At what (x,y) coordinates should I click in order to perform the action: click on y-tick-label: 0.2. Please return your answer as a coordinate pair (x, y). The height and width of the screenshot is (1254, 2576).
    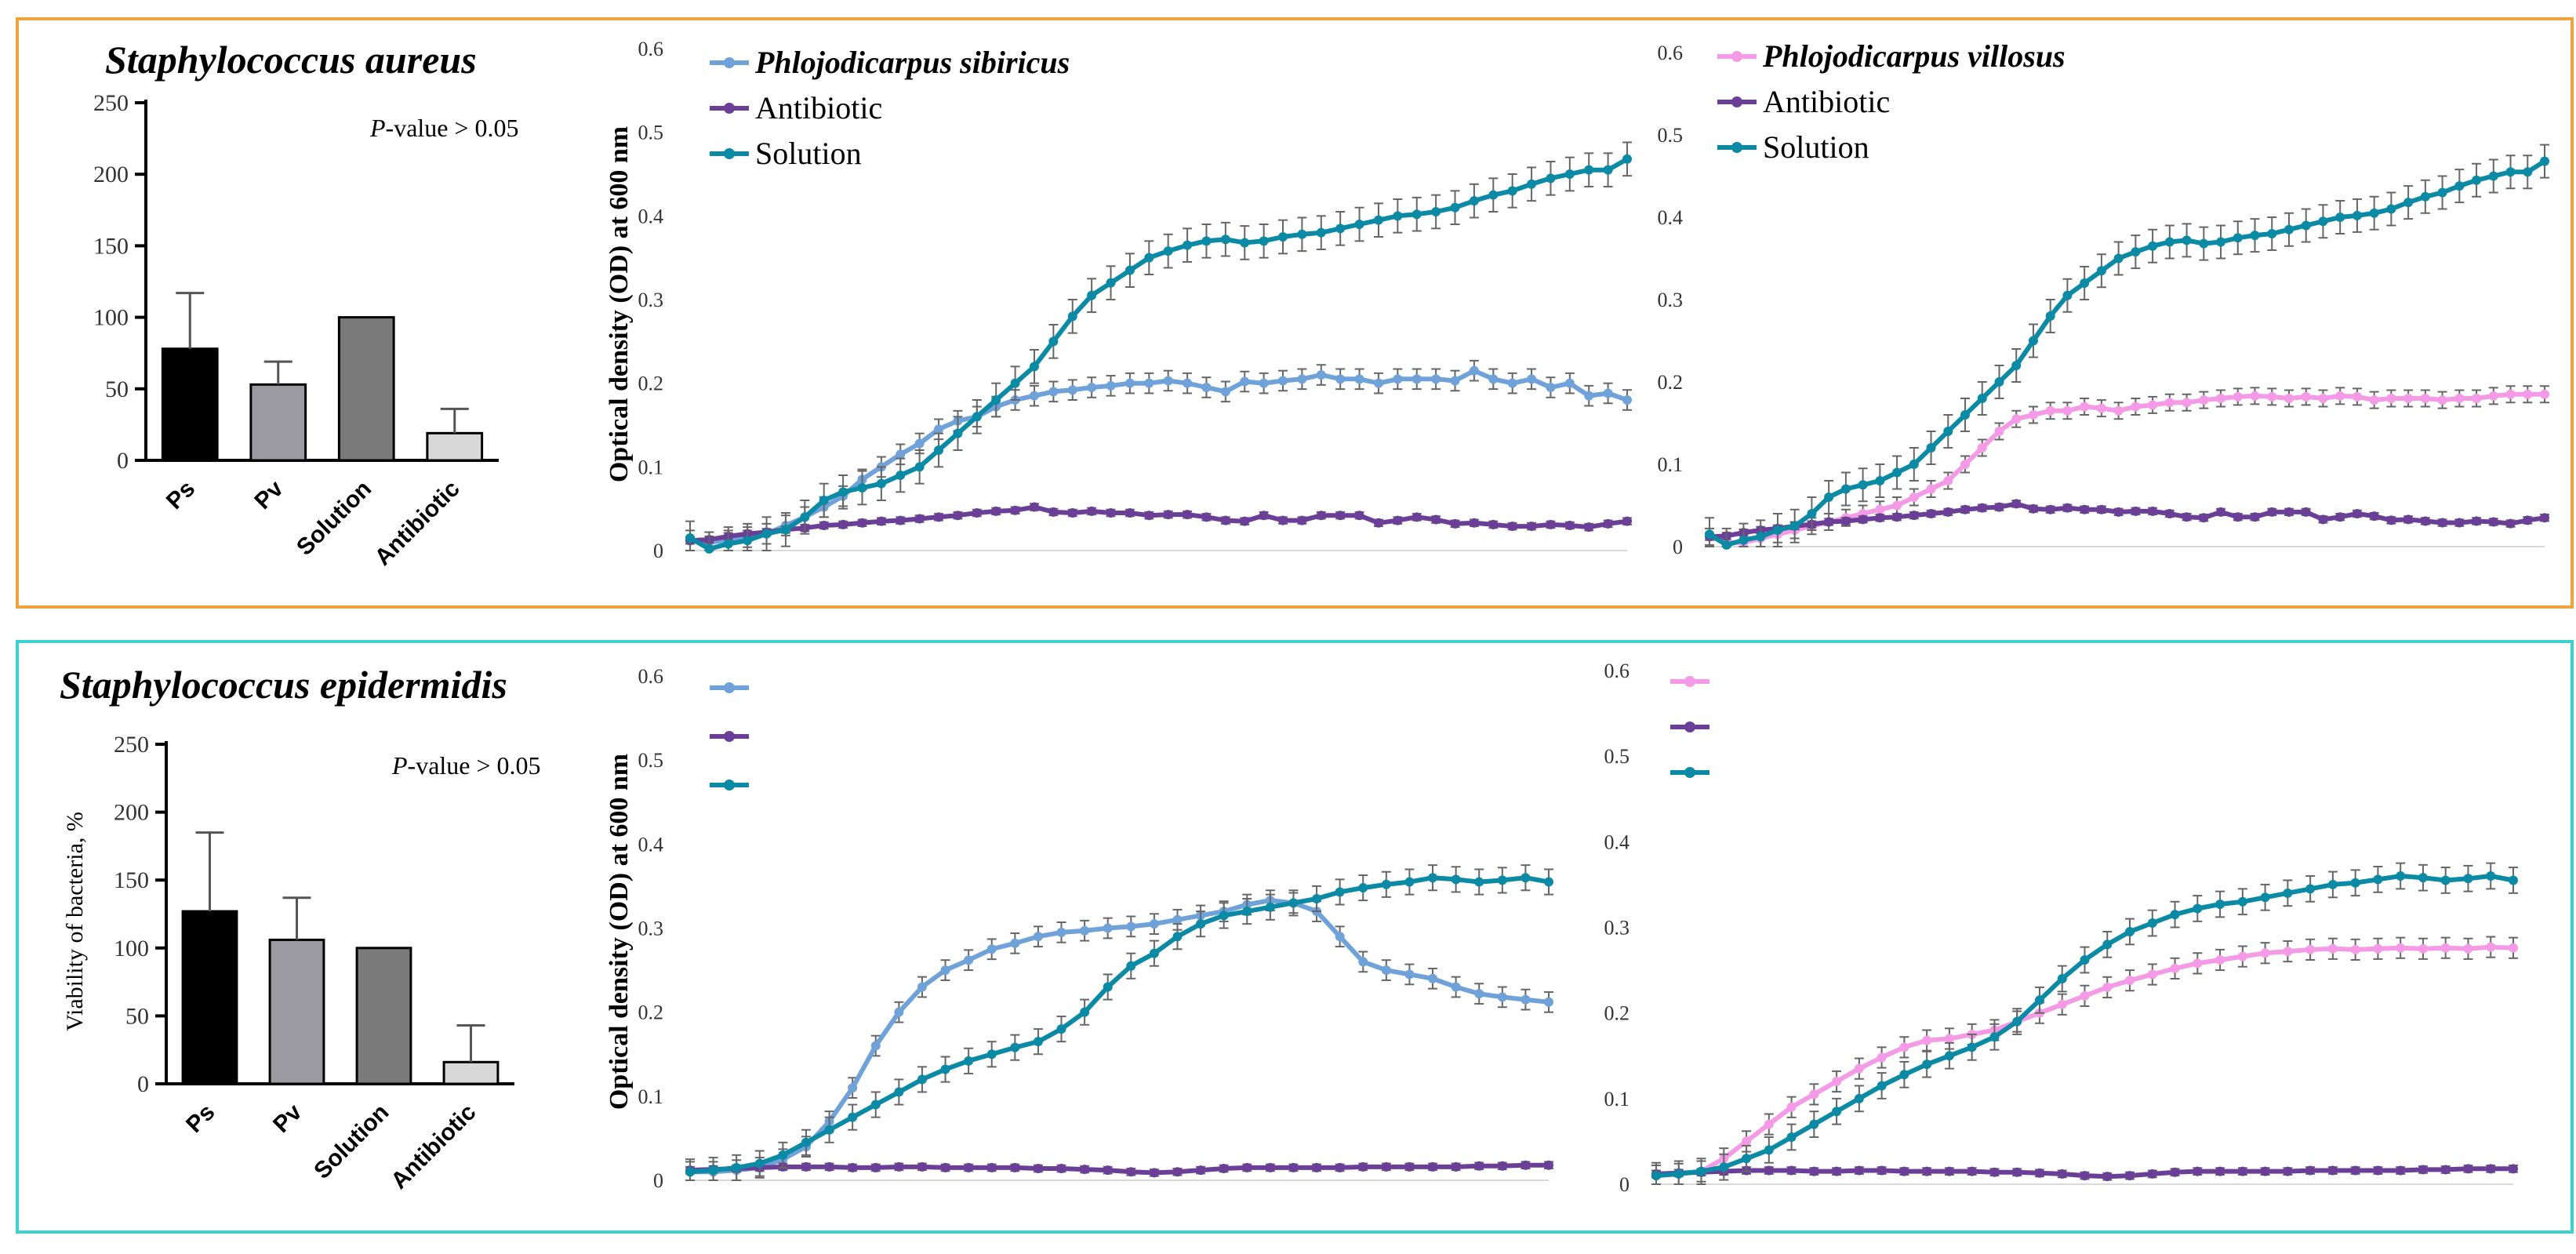
    Looking at the image, I should click on (651, 384).